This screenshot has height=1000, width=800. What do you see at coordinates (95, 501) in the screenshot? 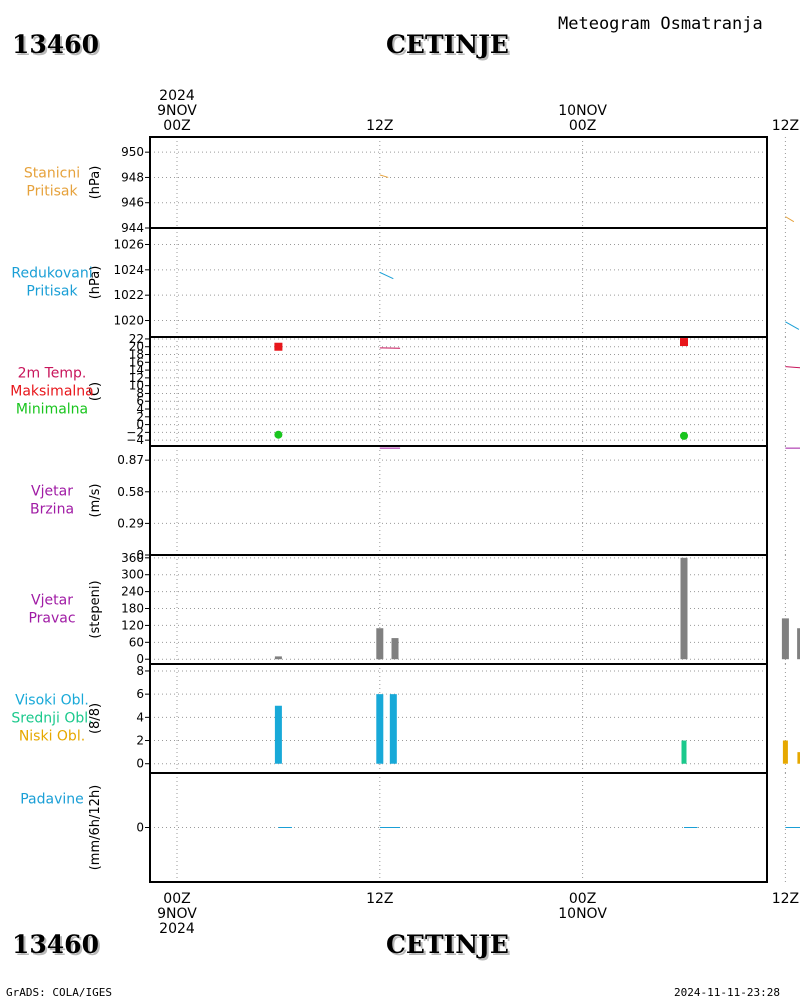
I see `y-axis-label: (m/s)` at bounding box center [95, 501].